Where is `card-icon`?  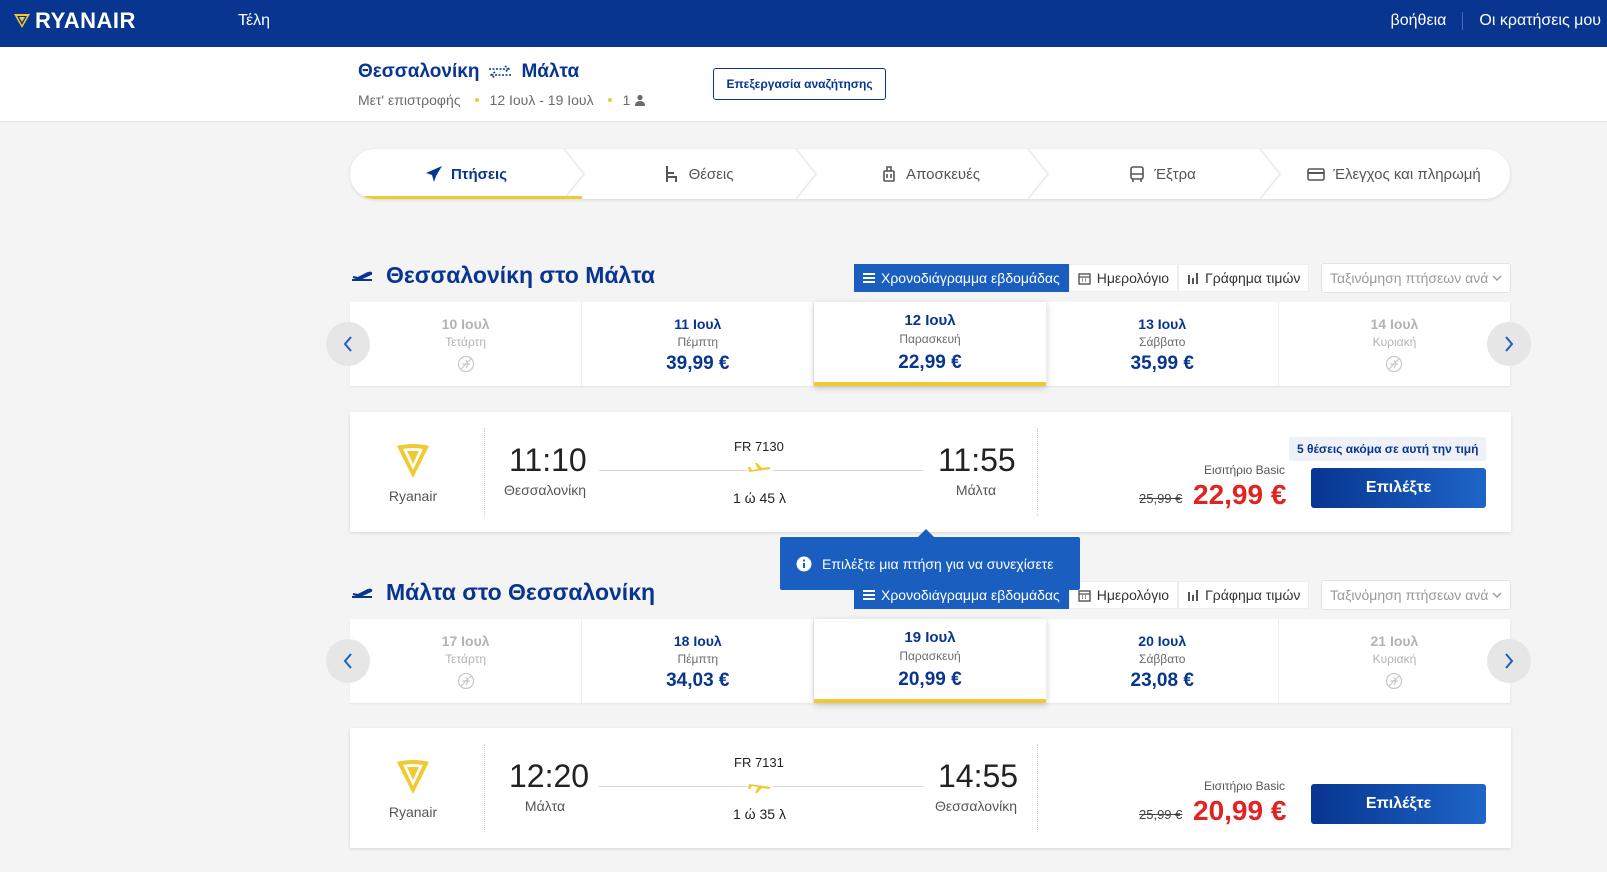 card-icon is located at coordinates (1316, 174).